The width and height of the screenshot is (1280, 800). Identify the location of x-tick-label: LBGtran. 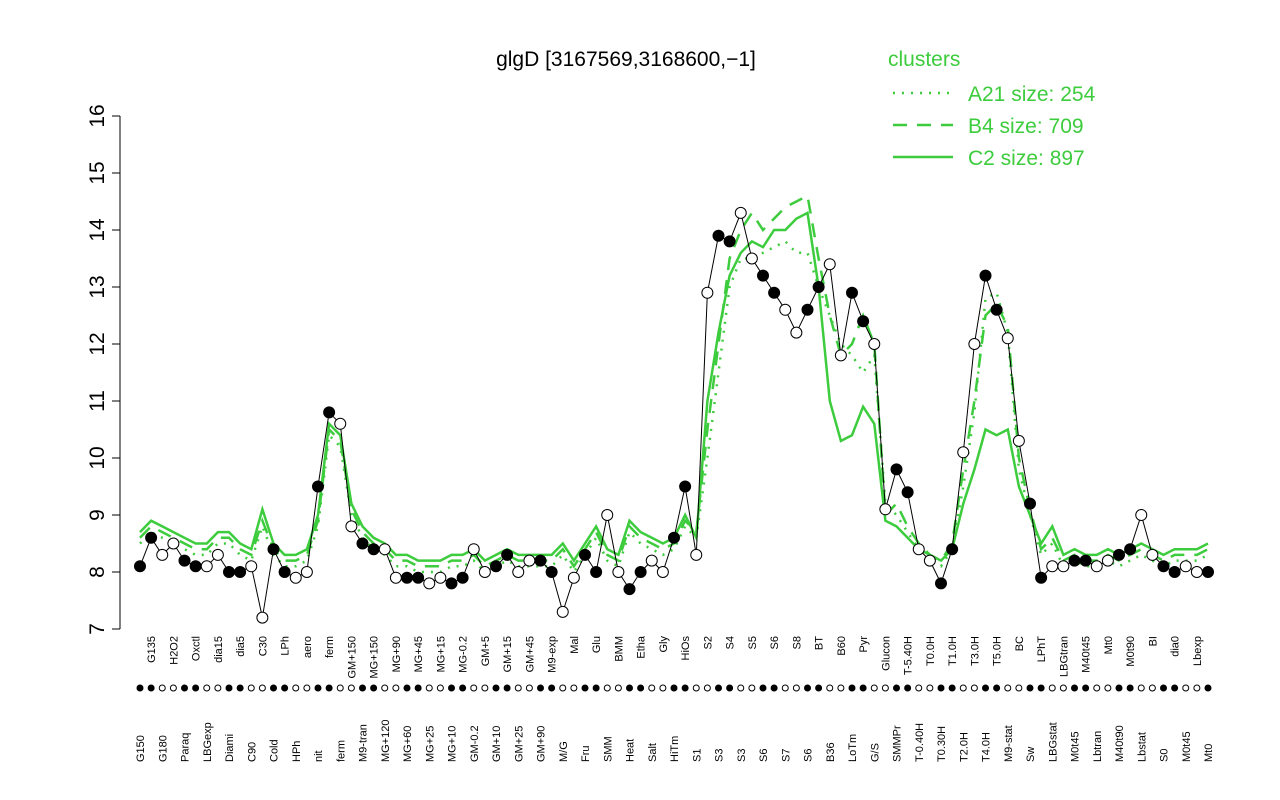
(1064, 656).